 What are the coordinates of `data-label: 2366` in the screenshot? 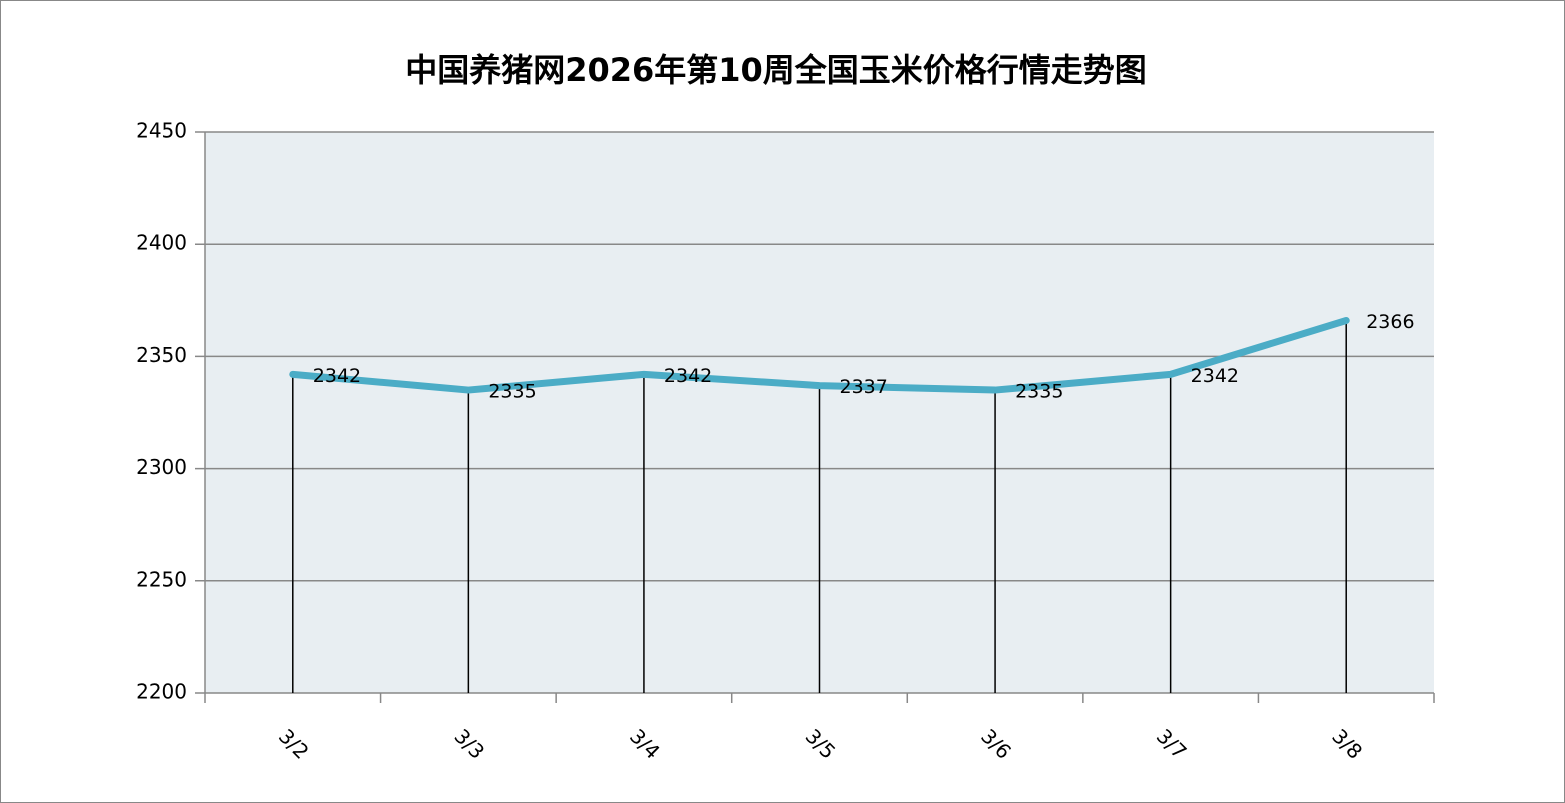 It's located at (1390, 322).